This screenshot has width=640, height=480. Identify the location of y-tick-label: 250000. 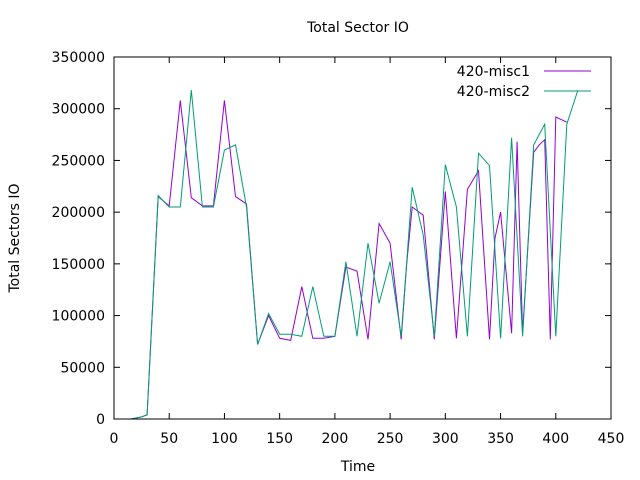
(78, 161).